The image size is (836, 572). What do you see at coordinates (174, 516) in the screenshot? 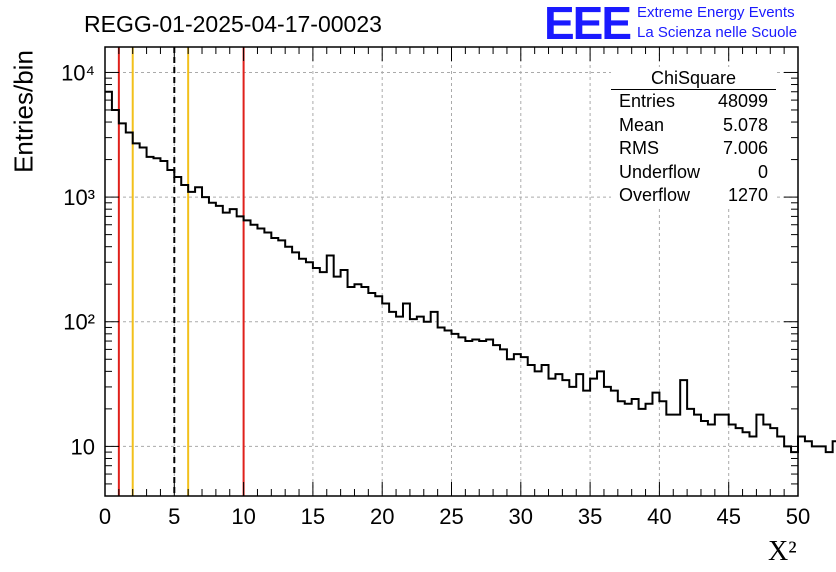
I see `x-tick-label: 5` at bounding box center [174, 516].